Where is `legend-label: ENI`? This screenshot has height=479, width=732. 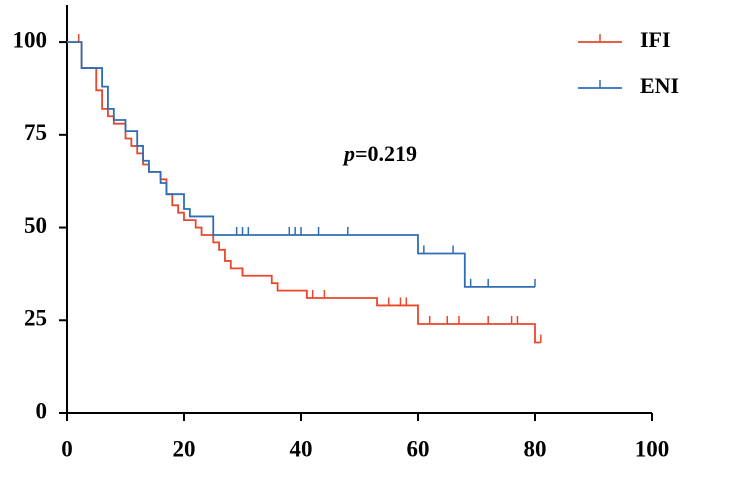 legend-label: ENI is located at coordinates (659, 85).